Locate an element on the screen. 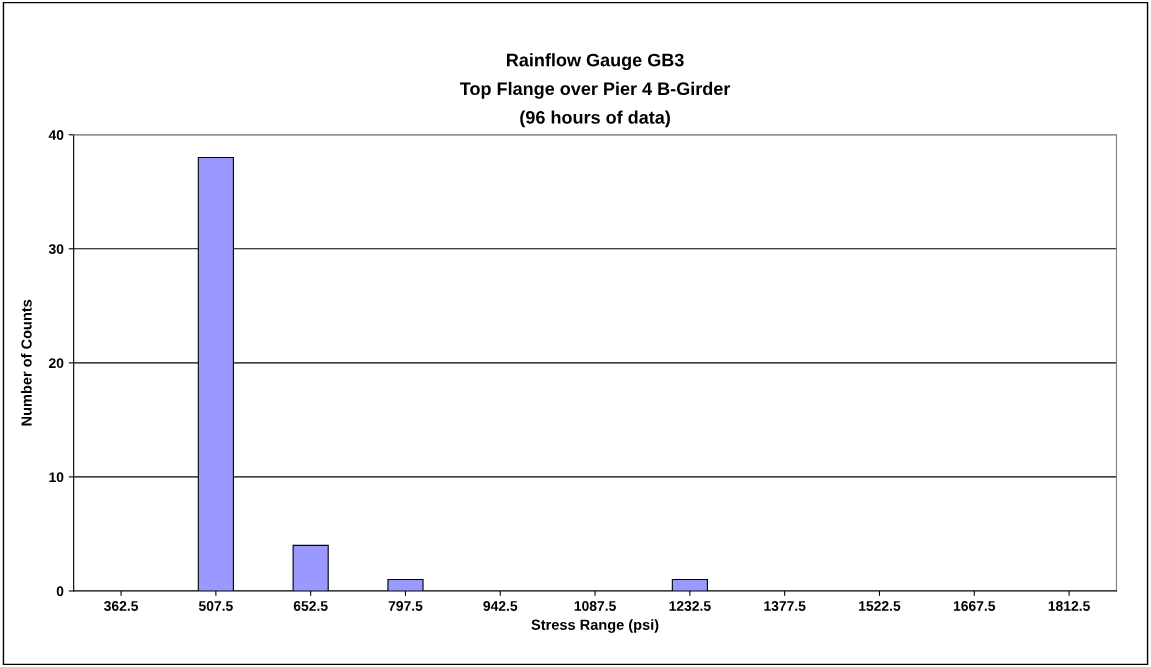  x-tick-label: 797.5 is located at coordinates (405, 606).